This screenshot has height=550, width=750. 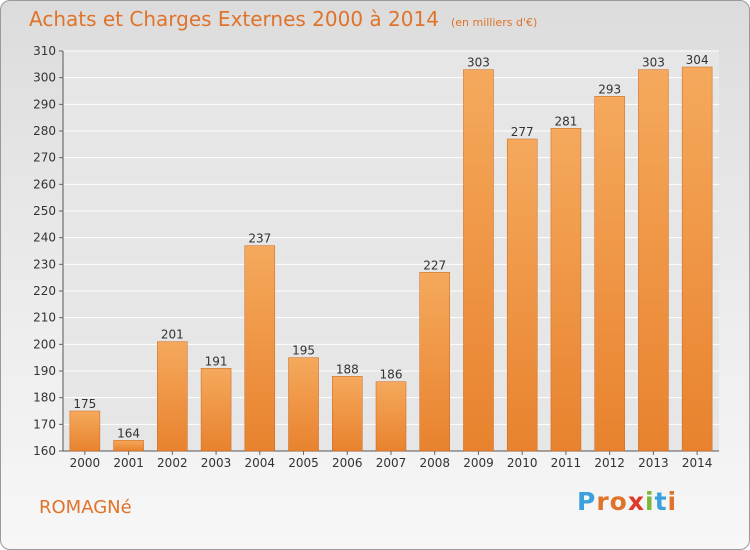 I want to click on data-label: 188, so click(x=347, y=369).